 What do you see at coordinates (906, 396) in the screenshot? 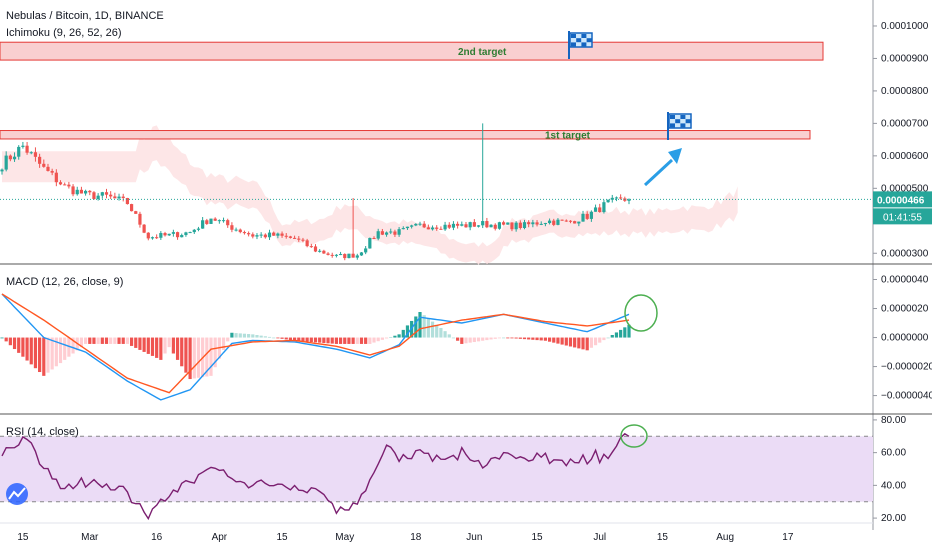
I see `macd-tick-label: −0.0000040` at bounding box center [906, 396].